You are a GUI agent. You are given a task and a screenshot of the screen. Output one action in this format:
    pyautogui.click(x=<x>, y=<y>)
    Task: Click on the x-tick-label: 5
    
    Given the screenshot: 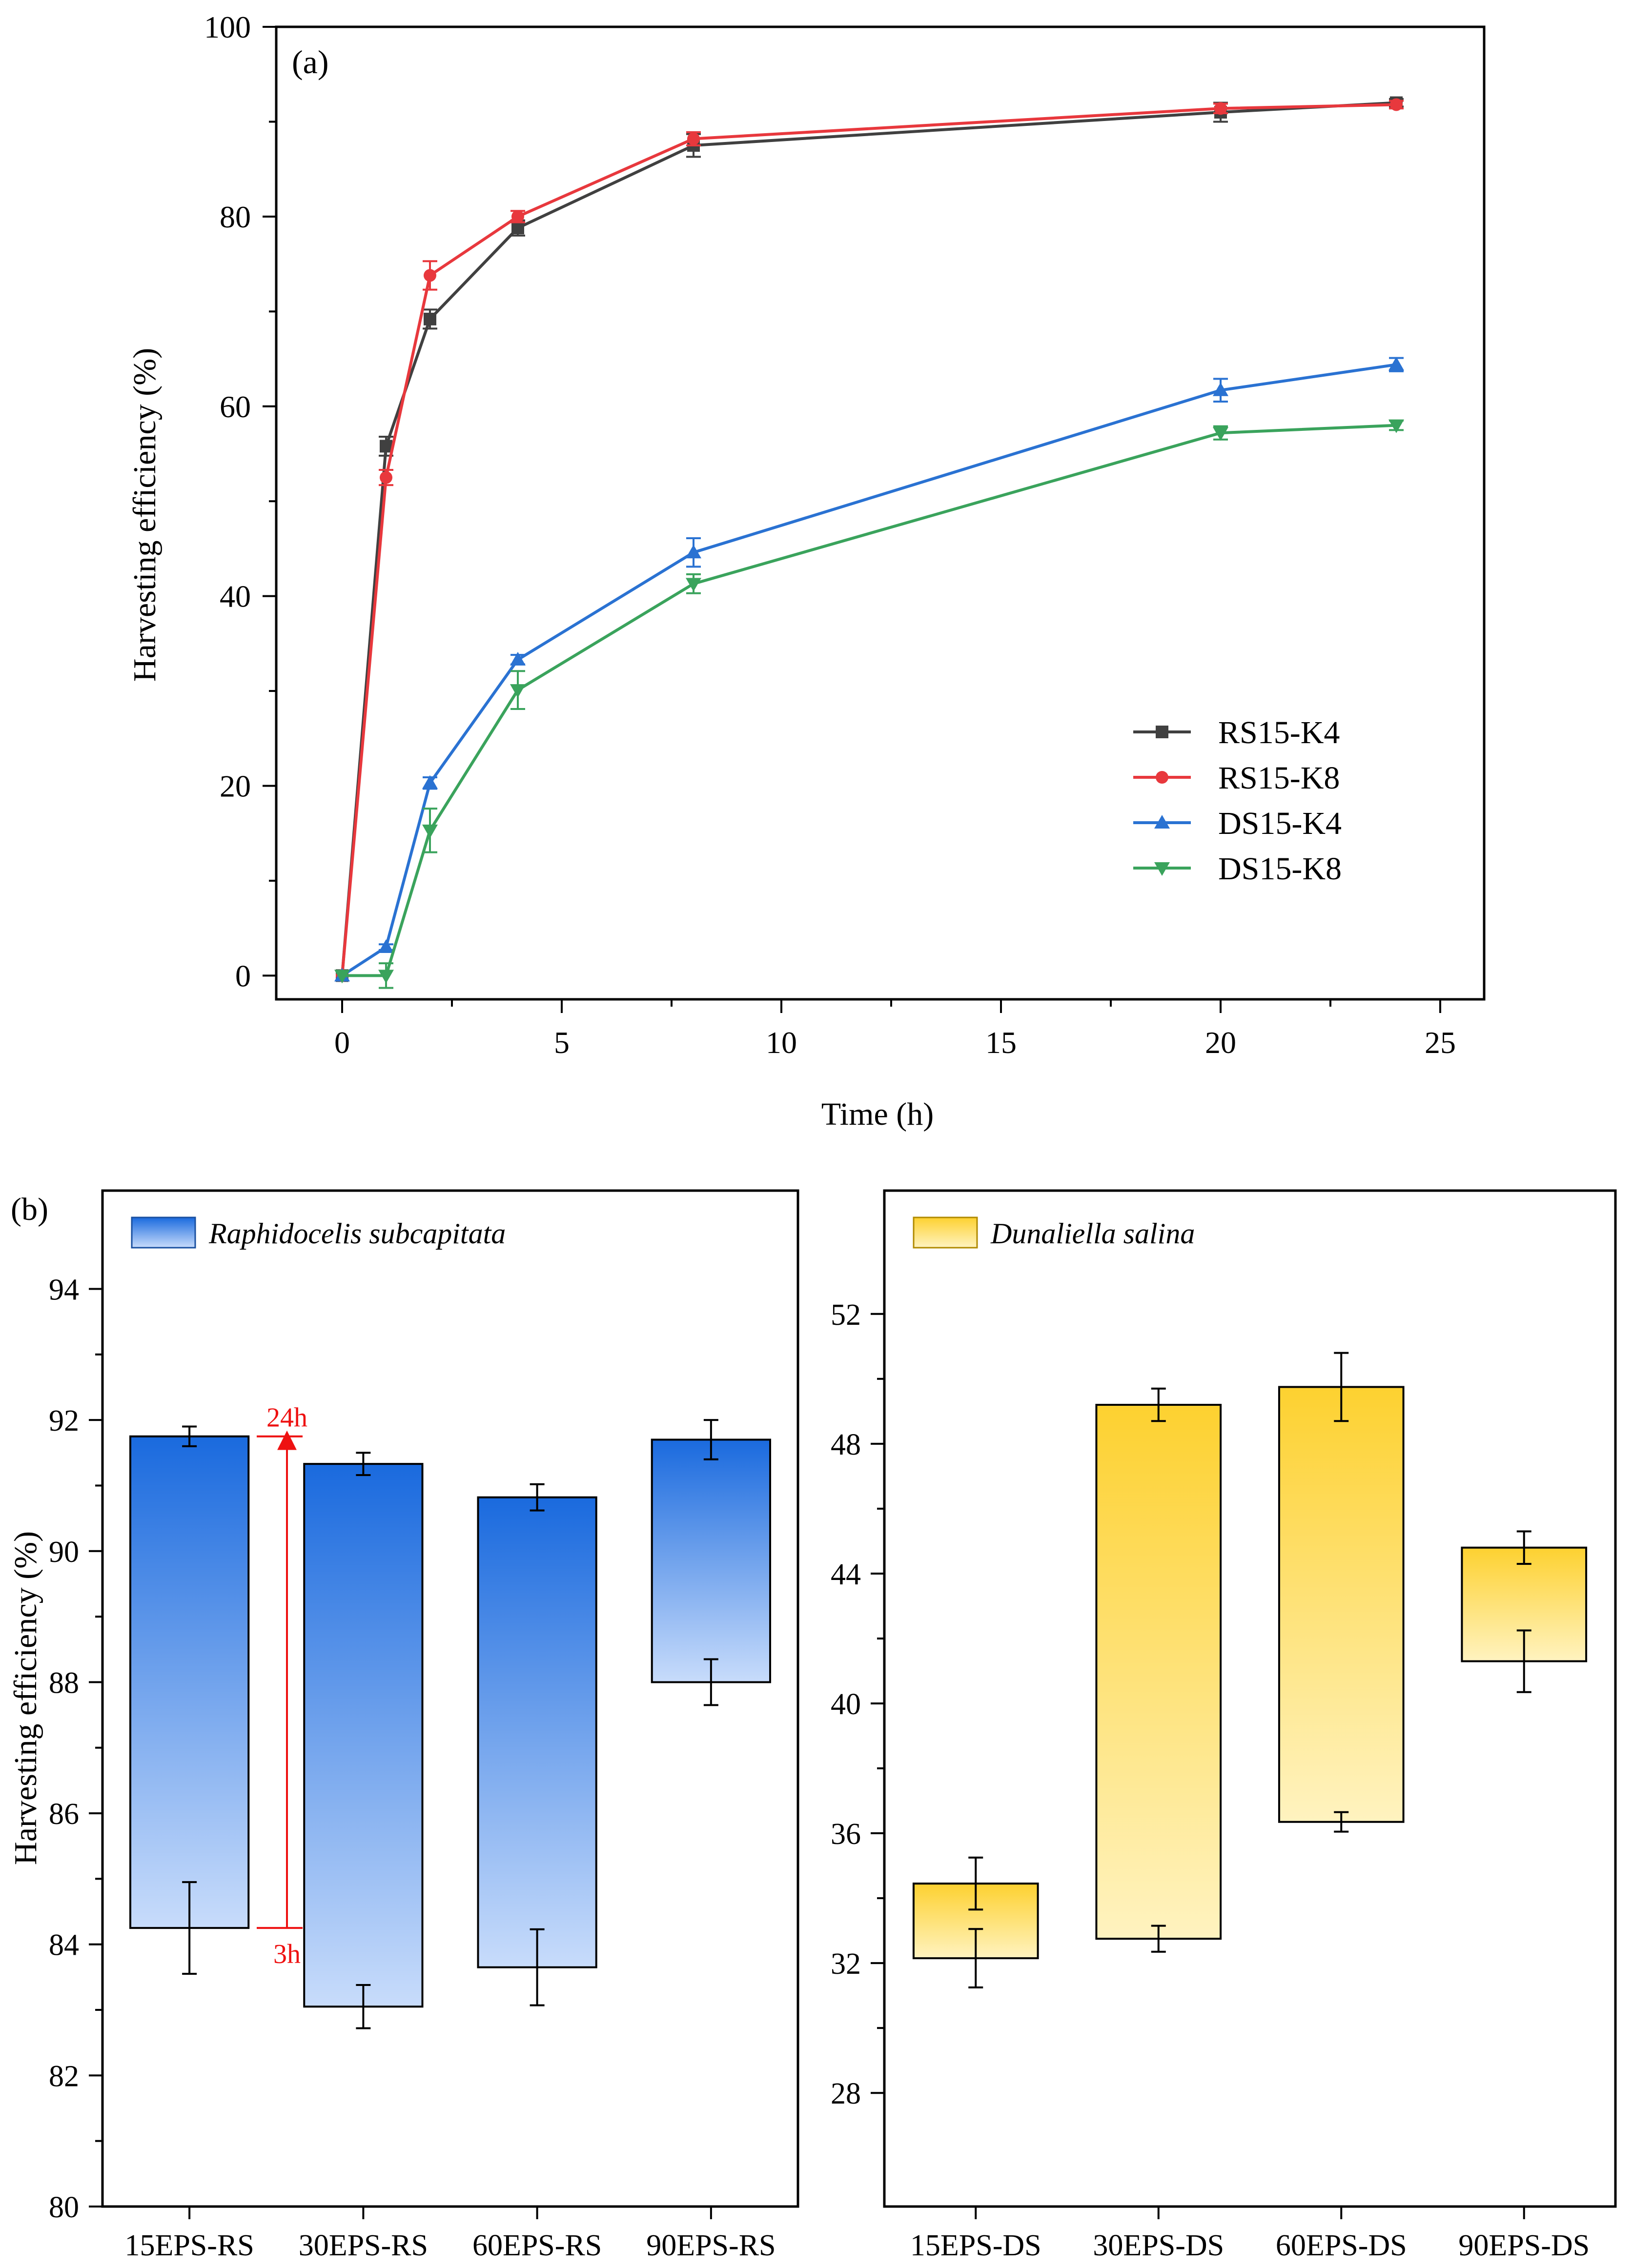 What is the action you would take?
    pyautogui.click(x=562, y=1043)
    